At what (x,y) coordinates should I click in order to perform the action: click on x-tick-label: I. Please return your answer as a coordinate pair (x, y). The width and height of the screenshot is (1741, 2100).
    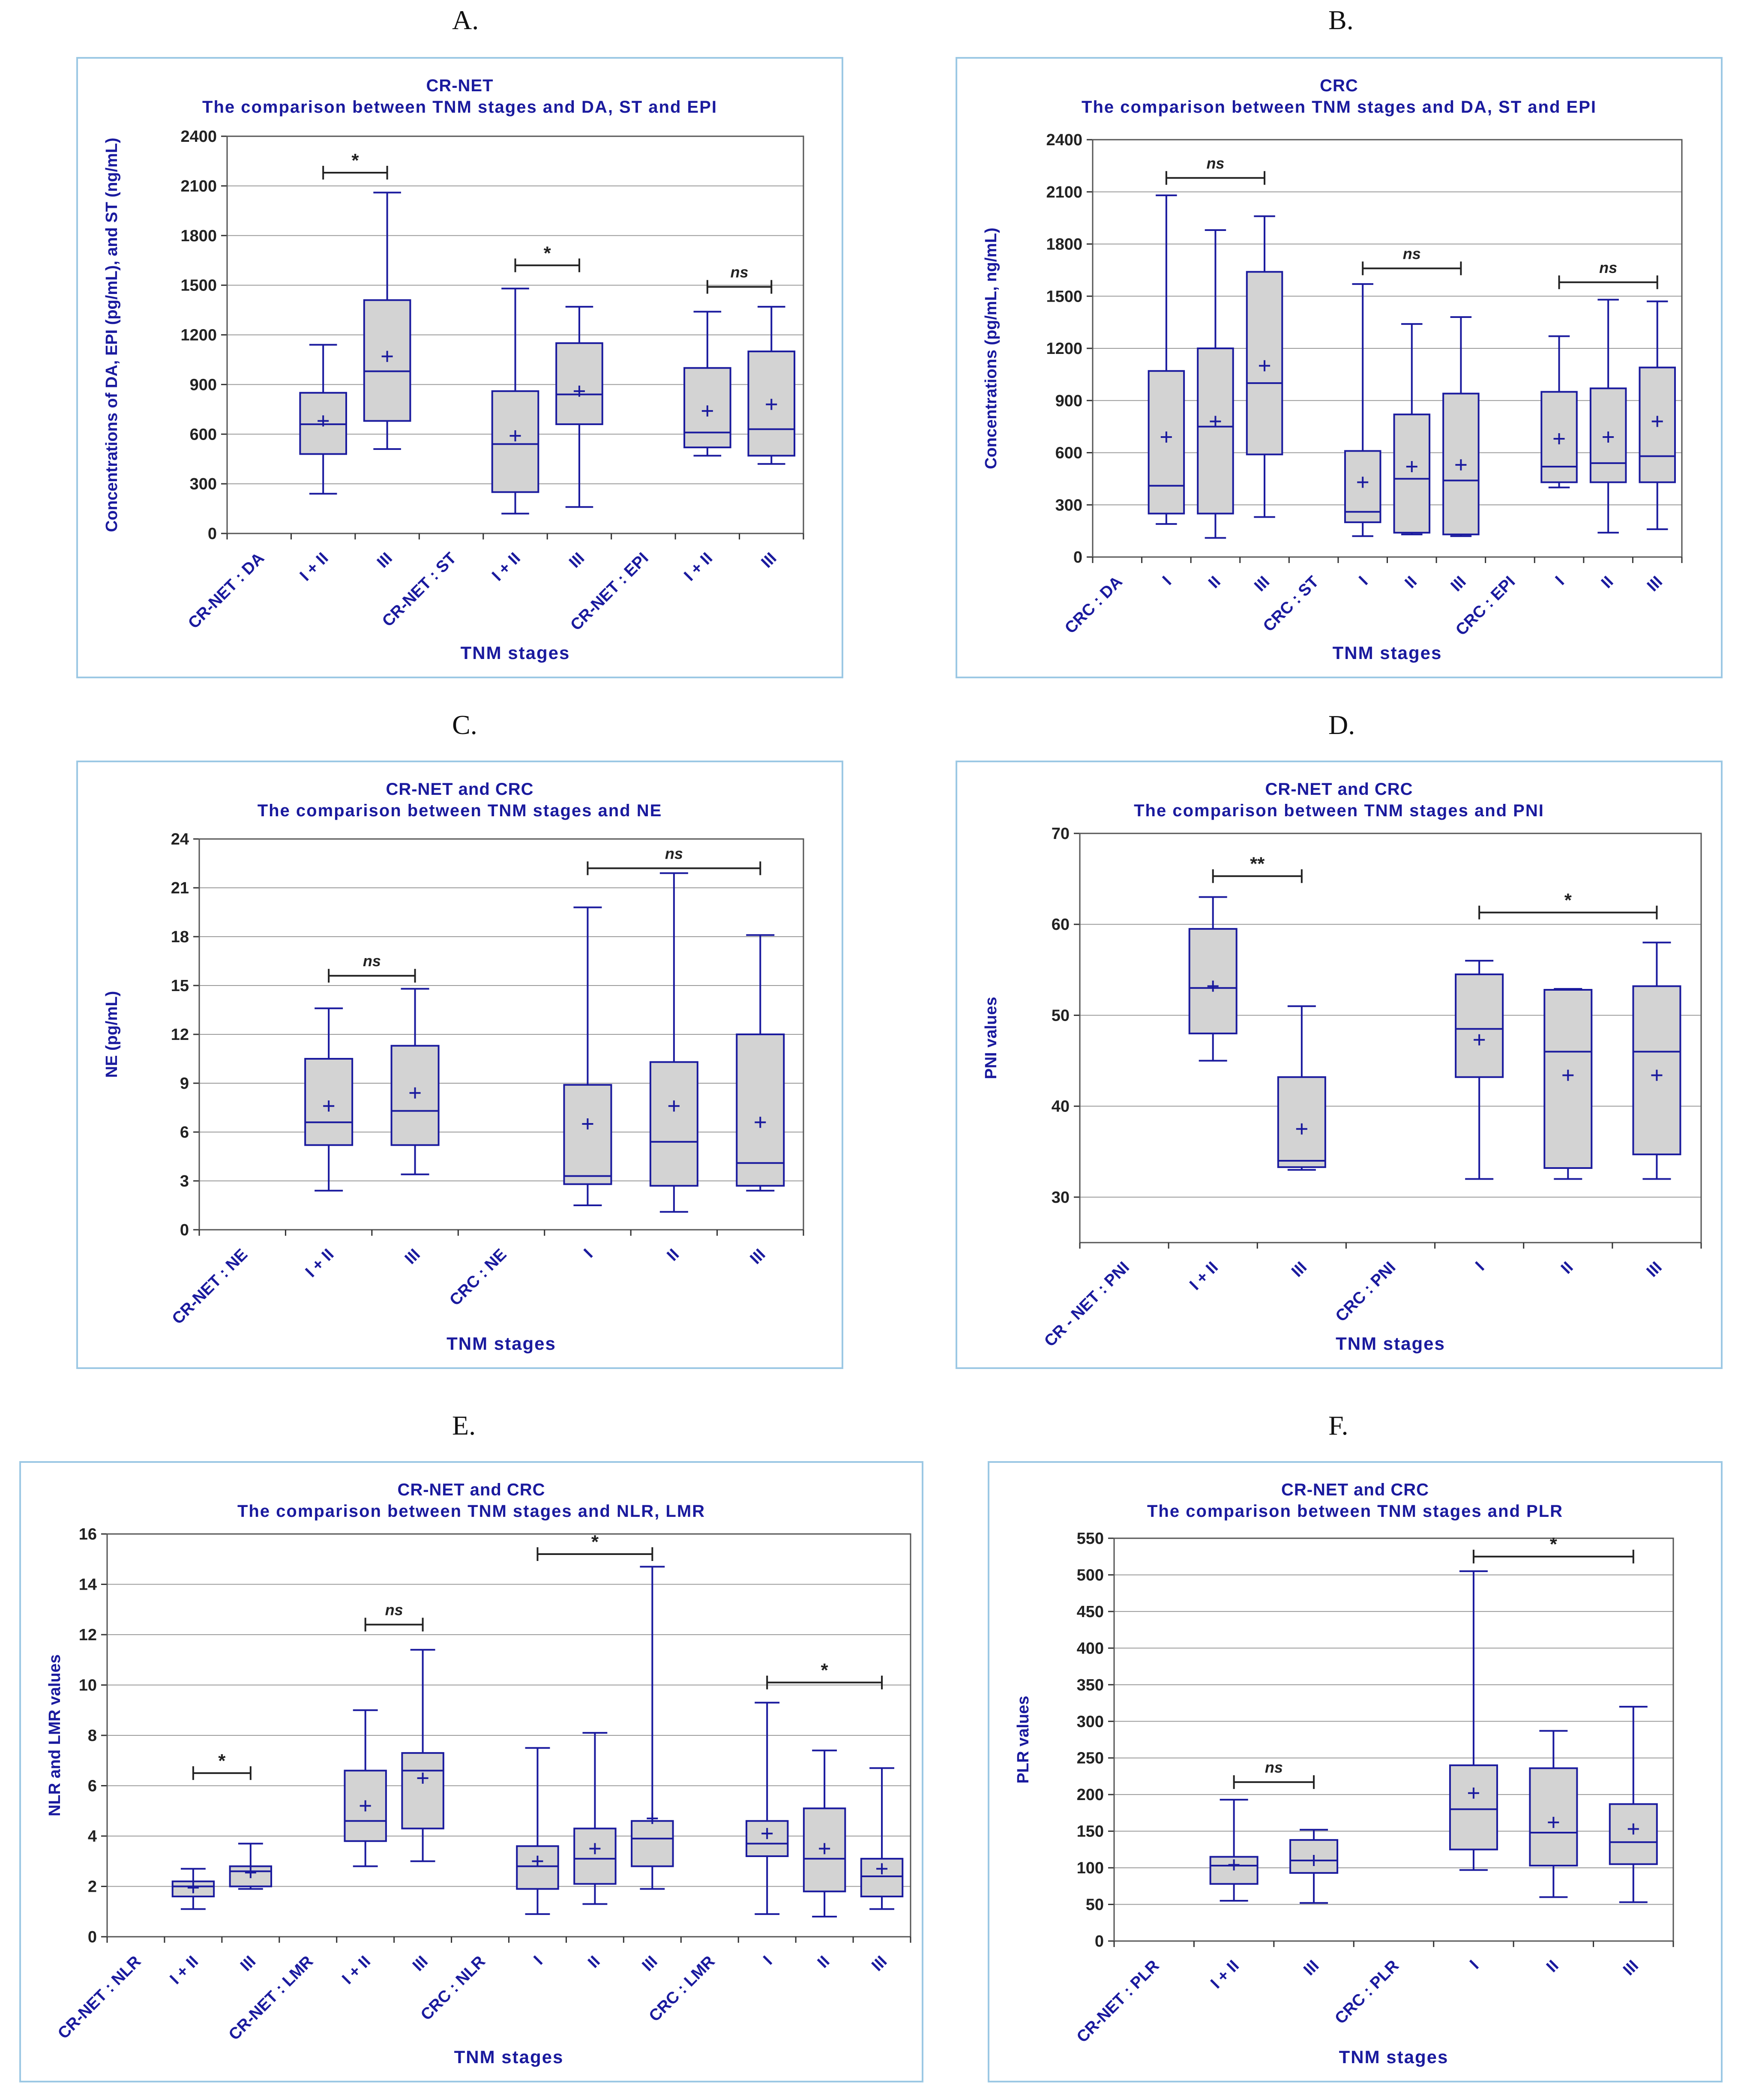
    Looking at the image, I should click on (1474, 1965).